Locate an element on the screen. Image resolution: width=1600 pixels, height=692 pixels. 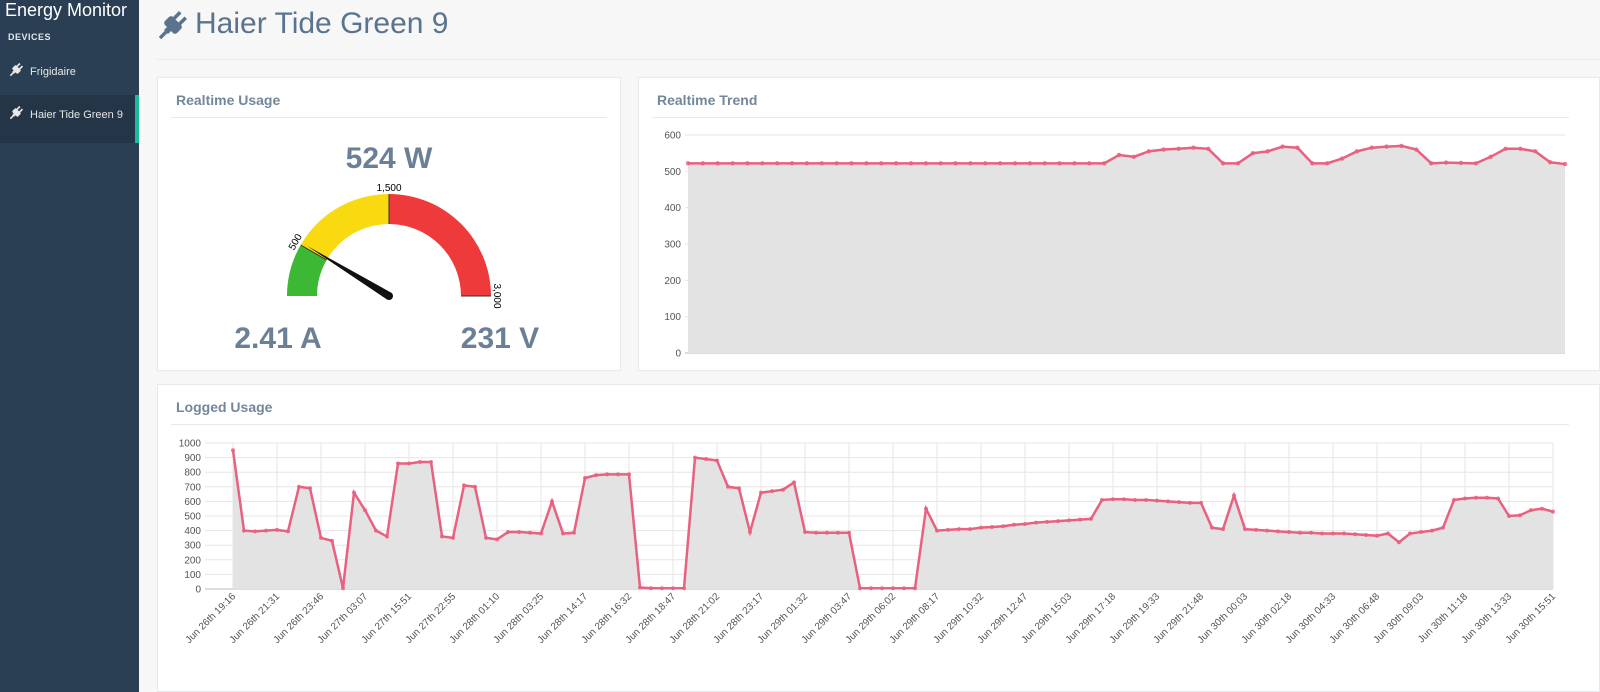
panel-title: Realtime Usage is located at coordinates (228, 100).